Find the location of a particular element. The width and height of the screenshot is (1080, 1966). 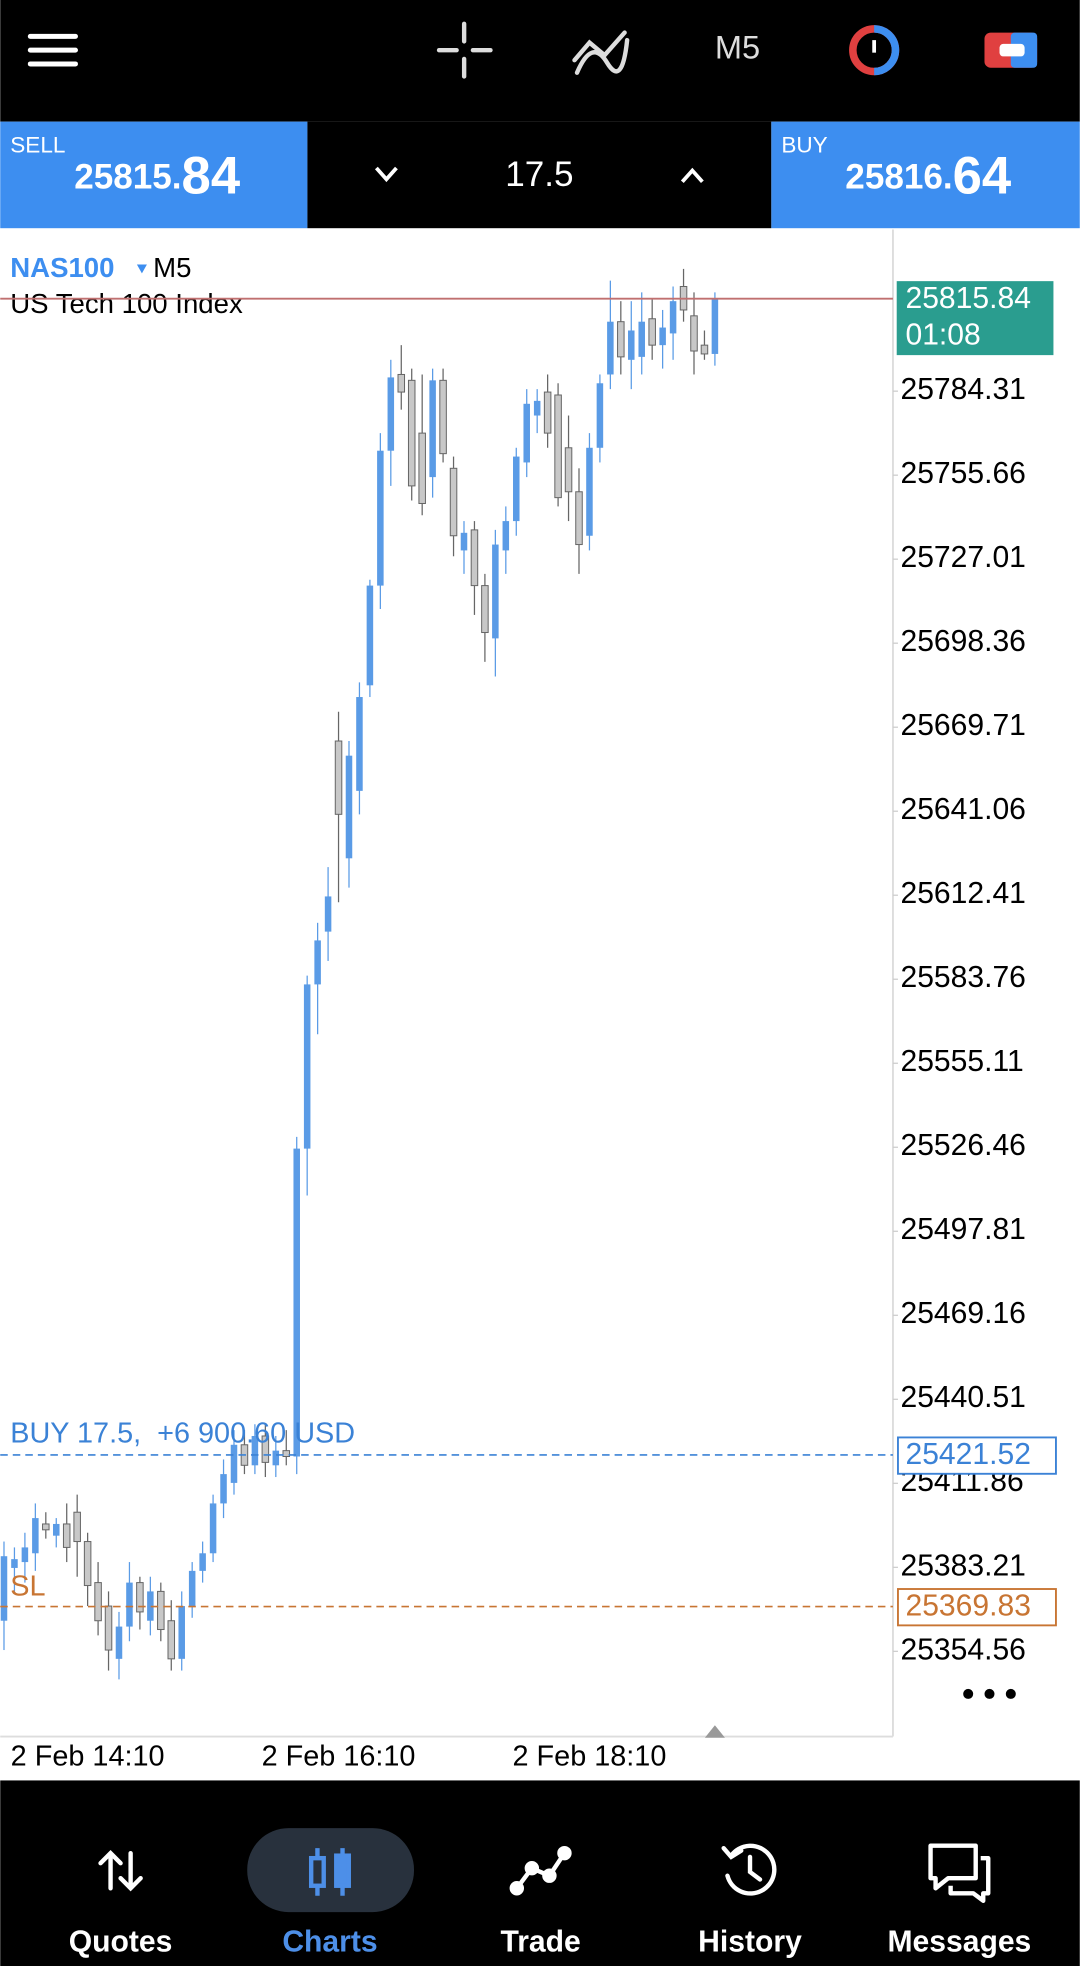

y-tick-label: 25698.36 is located at coordinates (962, 641).